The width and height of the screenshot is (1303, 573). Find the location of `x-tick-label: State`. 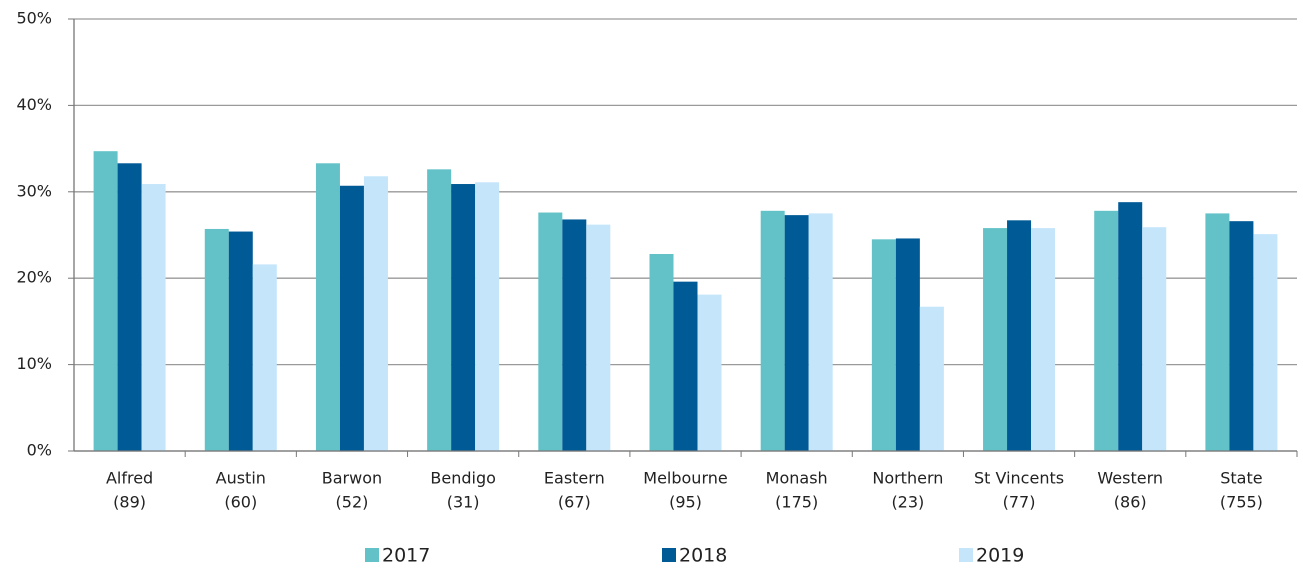

x-tick-label: State is located at coordinates (1241, 478).